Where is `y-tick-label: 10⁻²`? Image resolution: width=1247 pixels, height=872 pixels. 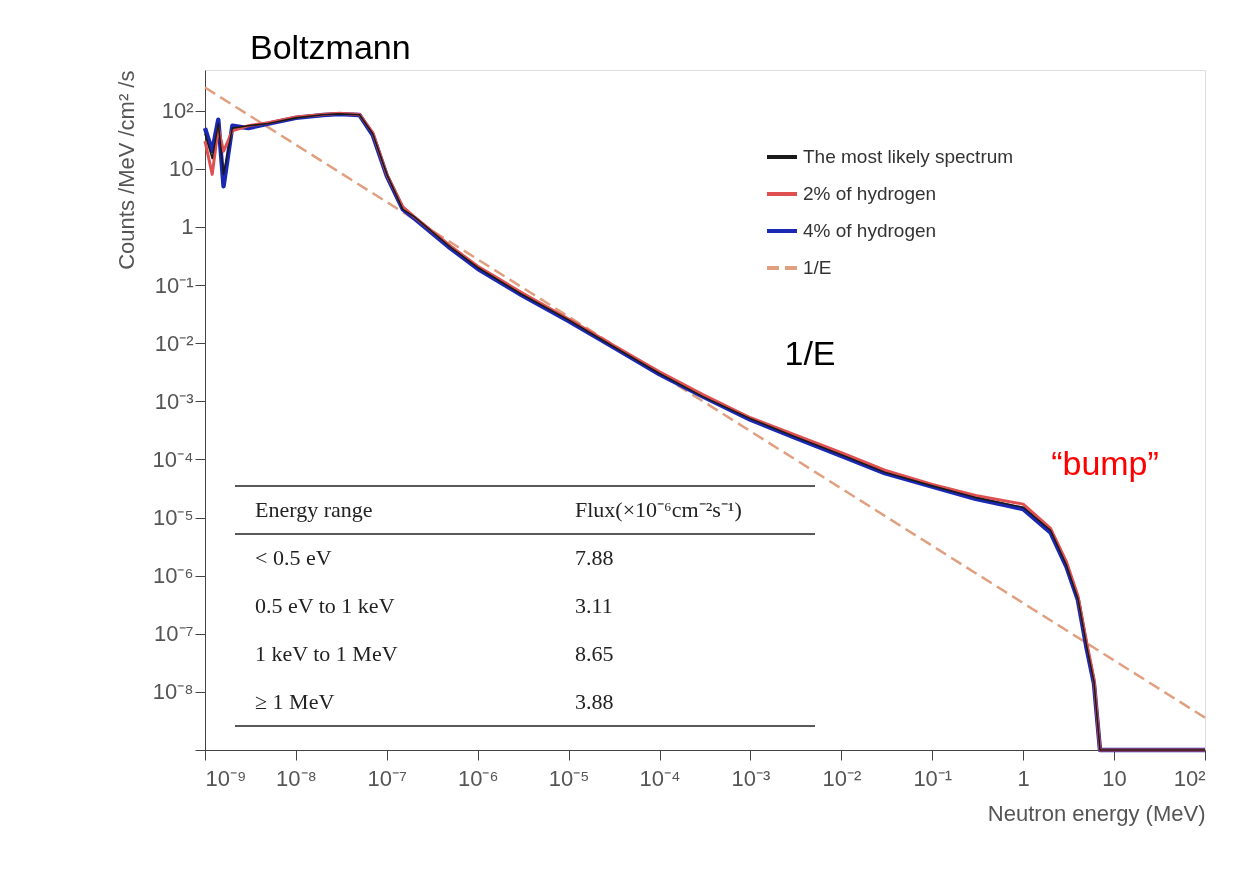 y-tick-label: 10⁻² is located at coordinates (174, 343).